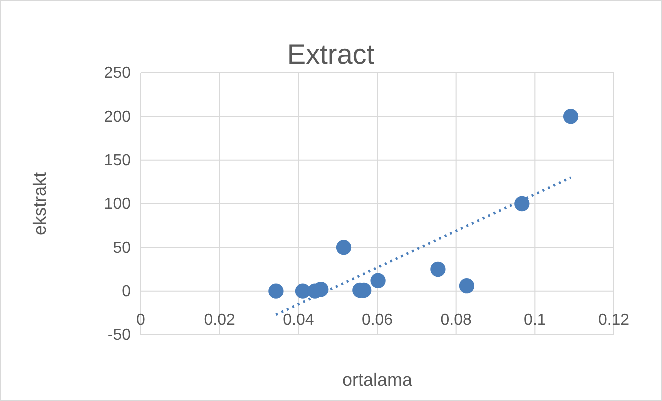 The height and width of the screenshot is (401, 662). I want to click on x-tick-label: 0.1, so click(535, 320).